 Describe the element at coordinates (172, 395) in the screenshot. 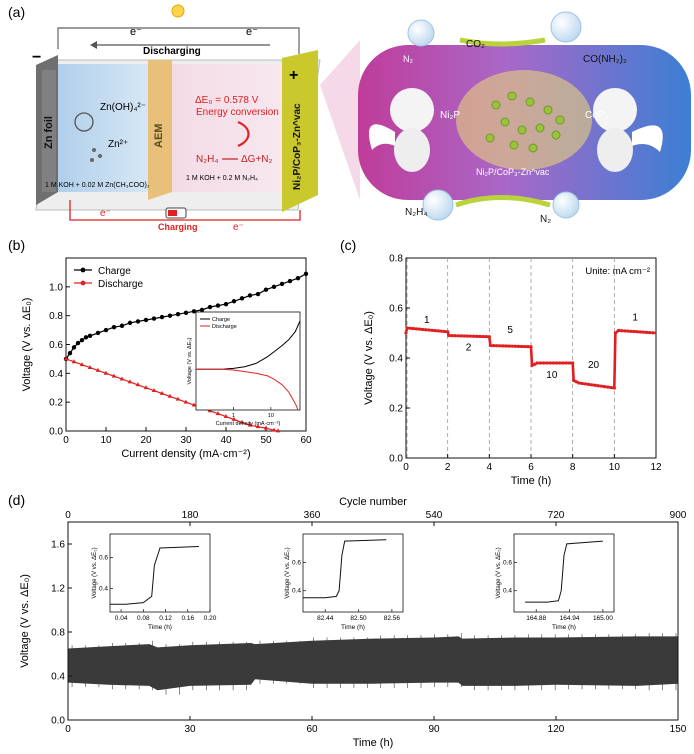

I see `series-line-discharge` at that location.